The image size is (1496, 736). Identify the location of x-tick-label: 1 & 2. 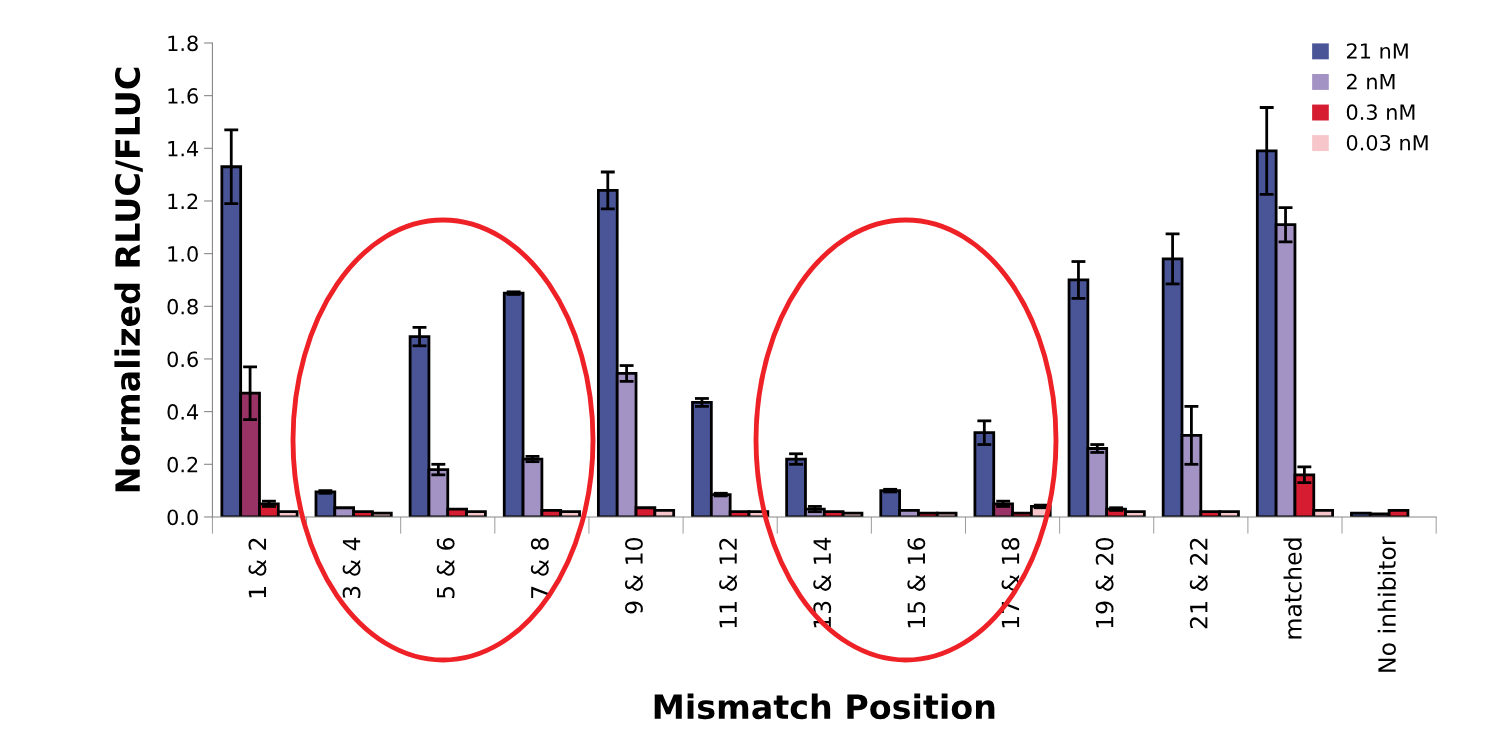
(257, 568).